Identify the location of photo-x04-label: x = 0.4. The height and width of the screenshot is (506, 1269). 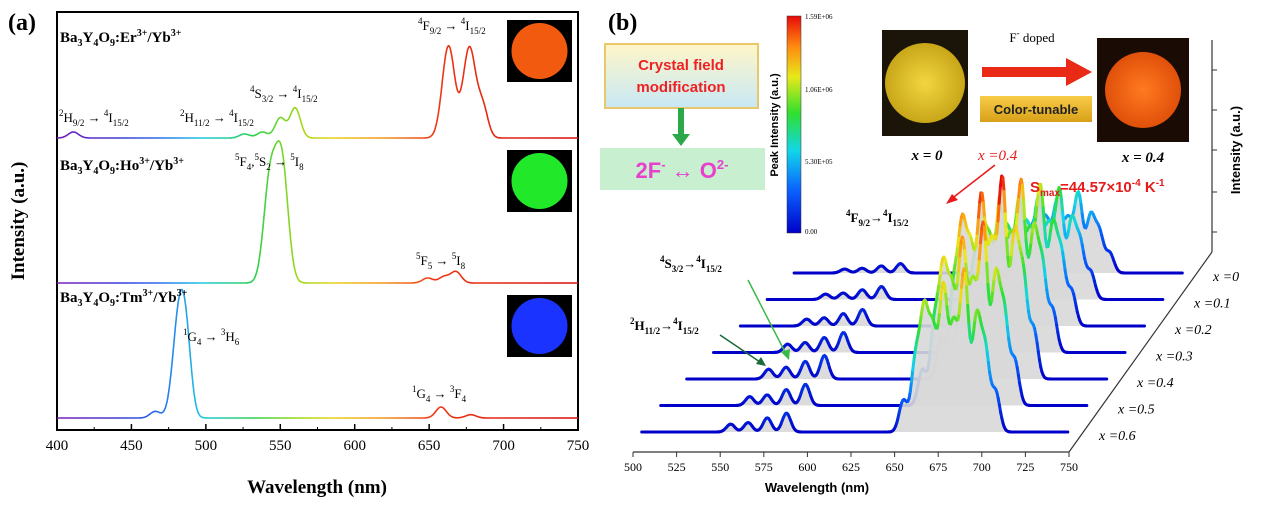
(1143, 158).